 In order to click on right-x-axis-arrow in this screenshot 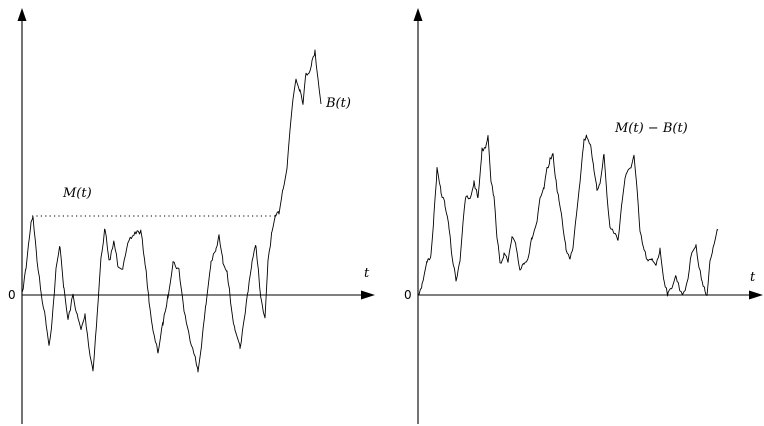, I will do `click(756, 295)`.